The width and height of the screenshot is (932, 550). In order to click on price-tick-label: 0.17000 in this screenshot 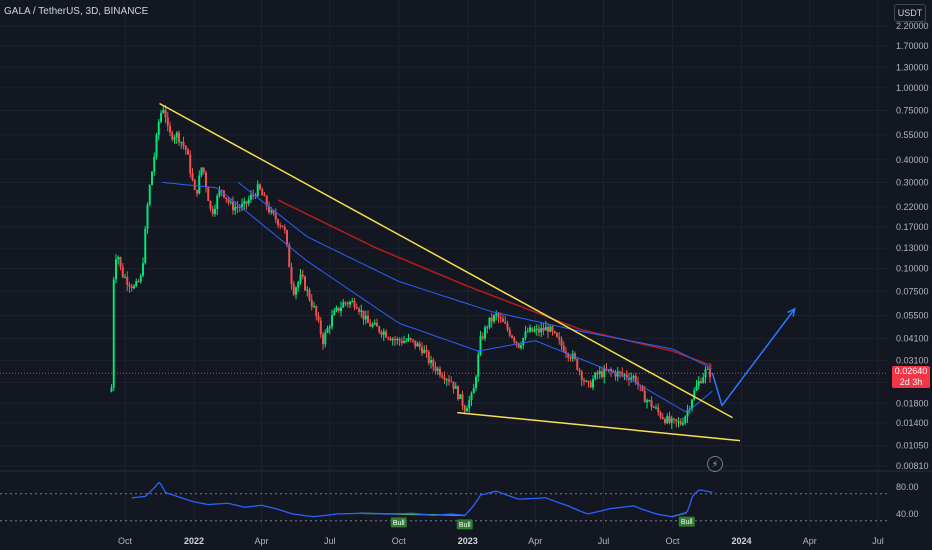, I will do `click(912, 227)`.